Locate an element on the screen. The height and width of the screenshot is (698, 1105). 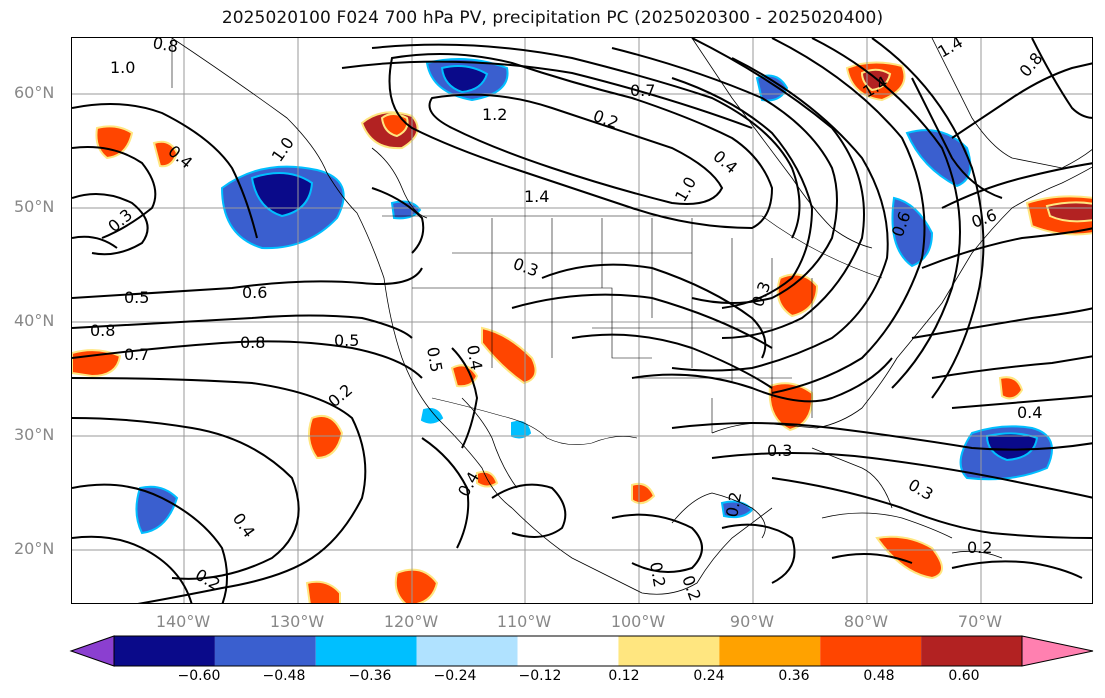
lon-label-120w: 120°W is located at coordinates (411, 621).